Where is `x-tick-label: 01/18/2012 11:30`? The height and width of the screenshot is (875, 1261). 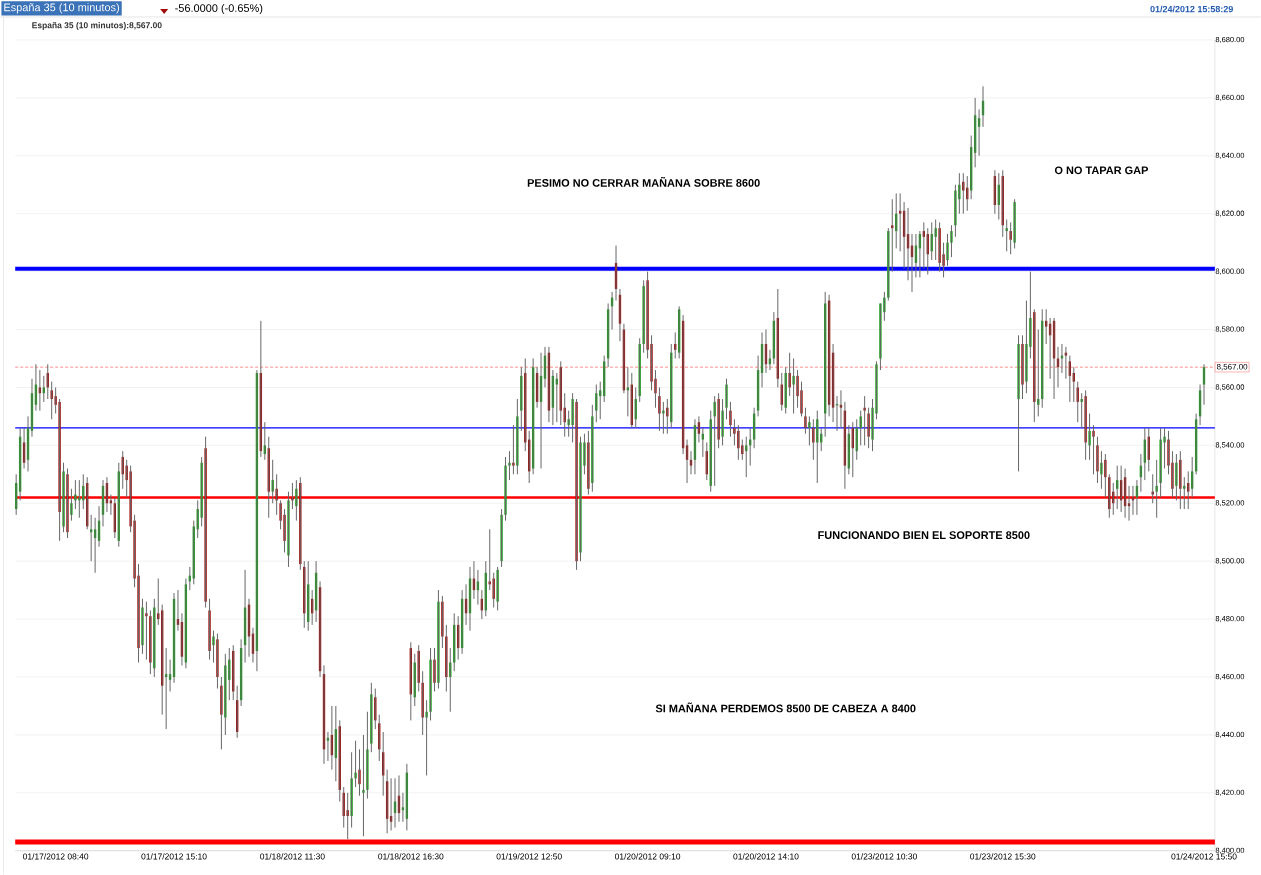 x-tick-label: 01/18/2012 11:30 is located at coordinates (292, 856).